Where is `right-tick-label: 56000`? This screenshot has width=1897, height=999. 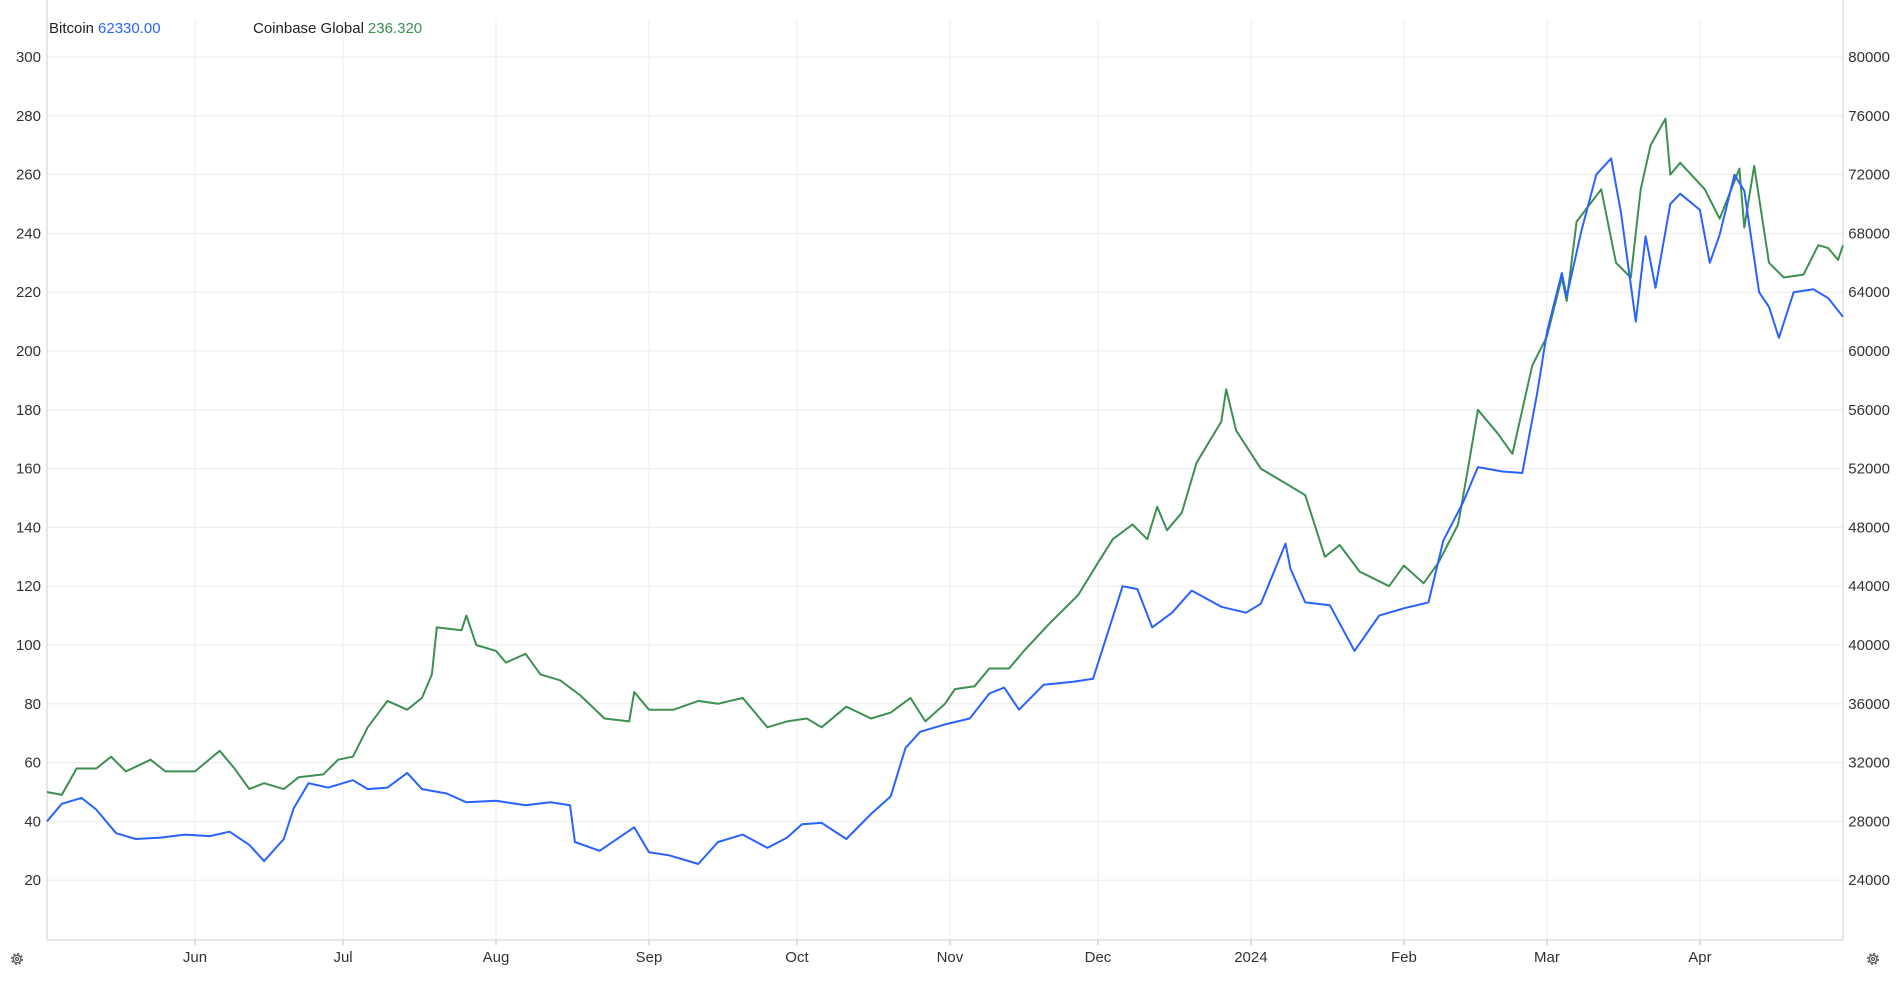
right-tick-label: 56000 is located at coordinates (1869, 410).